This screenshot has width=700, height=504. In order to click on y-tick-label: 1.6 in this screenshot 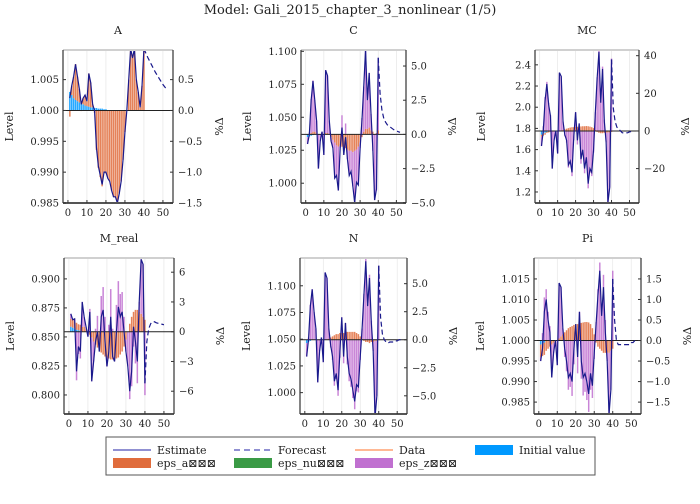, I will do `click(523, 150)`.